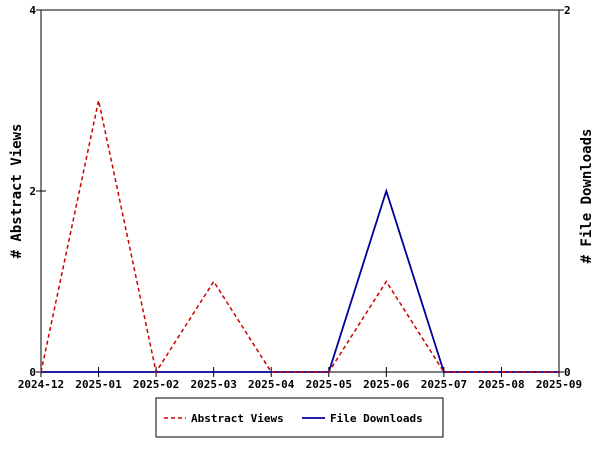 The image size is (600, 450). I want to click on x-tick-label: 2025-01, so click(98, 384).